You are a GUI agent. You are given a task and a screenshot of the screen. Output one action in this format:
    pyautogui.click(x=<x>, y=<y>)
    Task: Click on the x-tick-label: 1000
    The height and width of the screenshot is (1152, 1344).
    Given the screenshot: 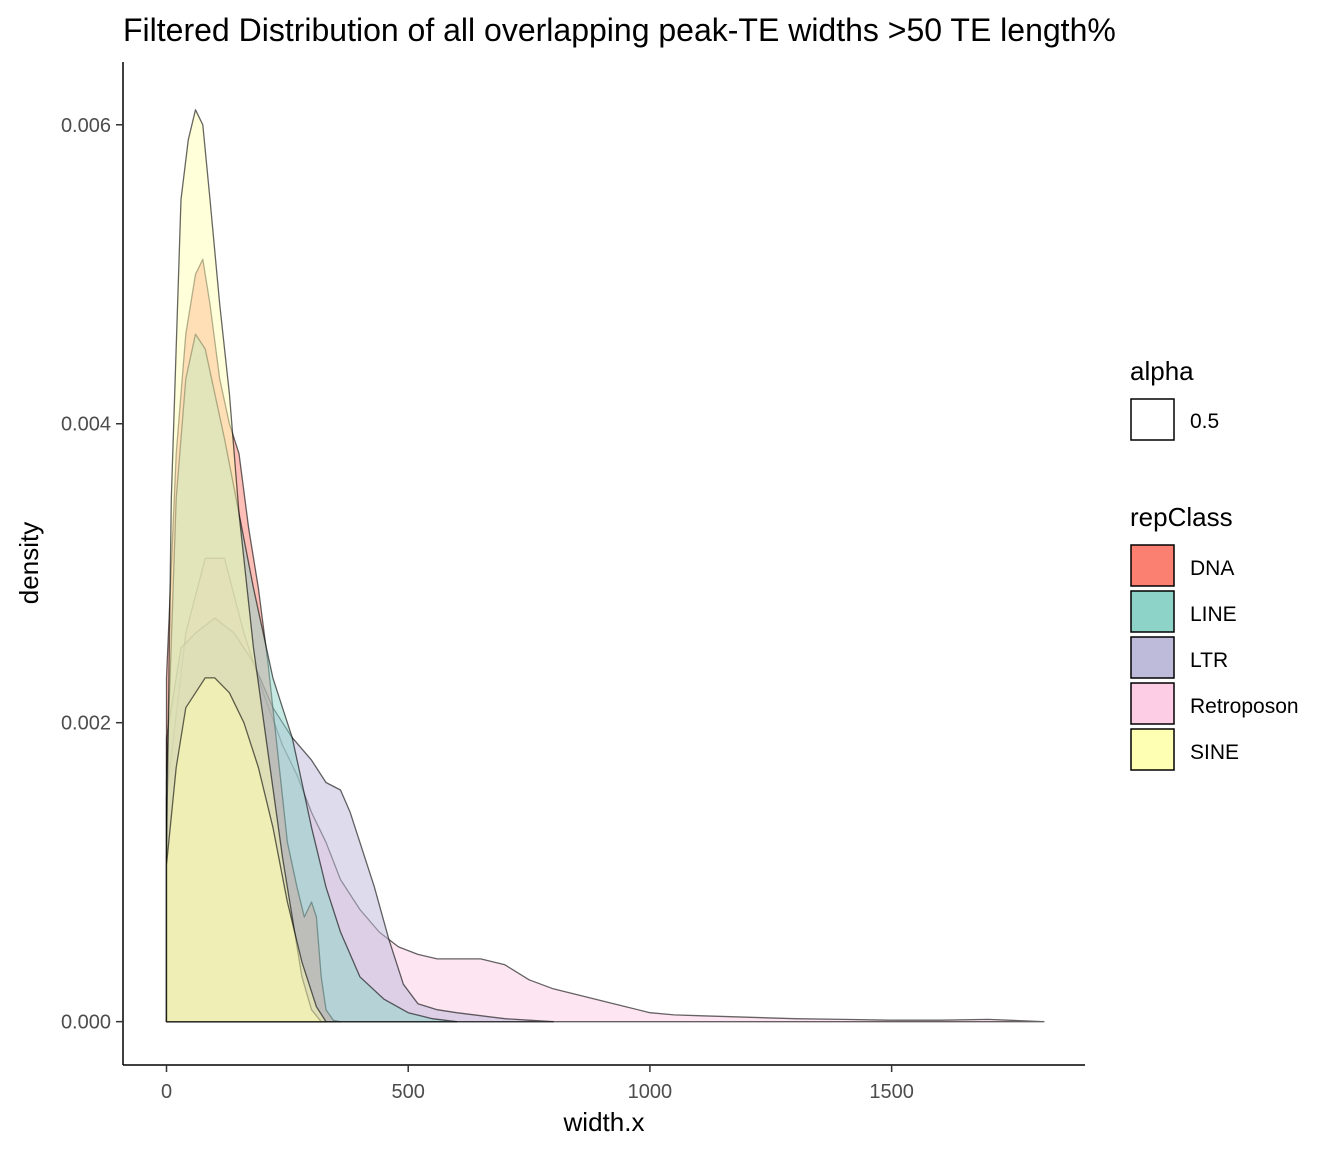 What is the action you would take?
    pyautogui.click(x=650, y=1092)
    